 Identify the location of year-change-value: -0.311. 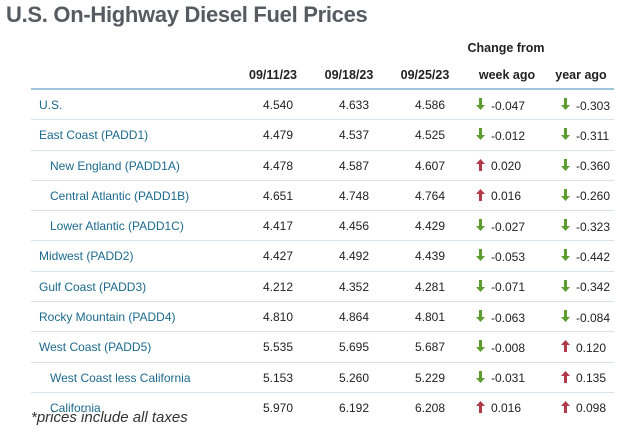
(593, 135).